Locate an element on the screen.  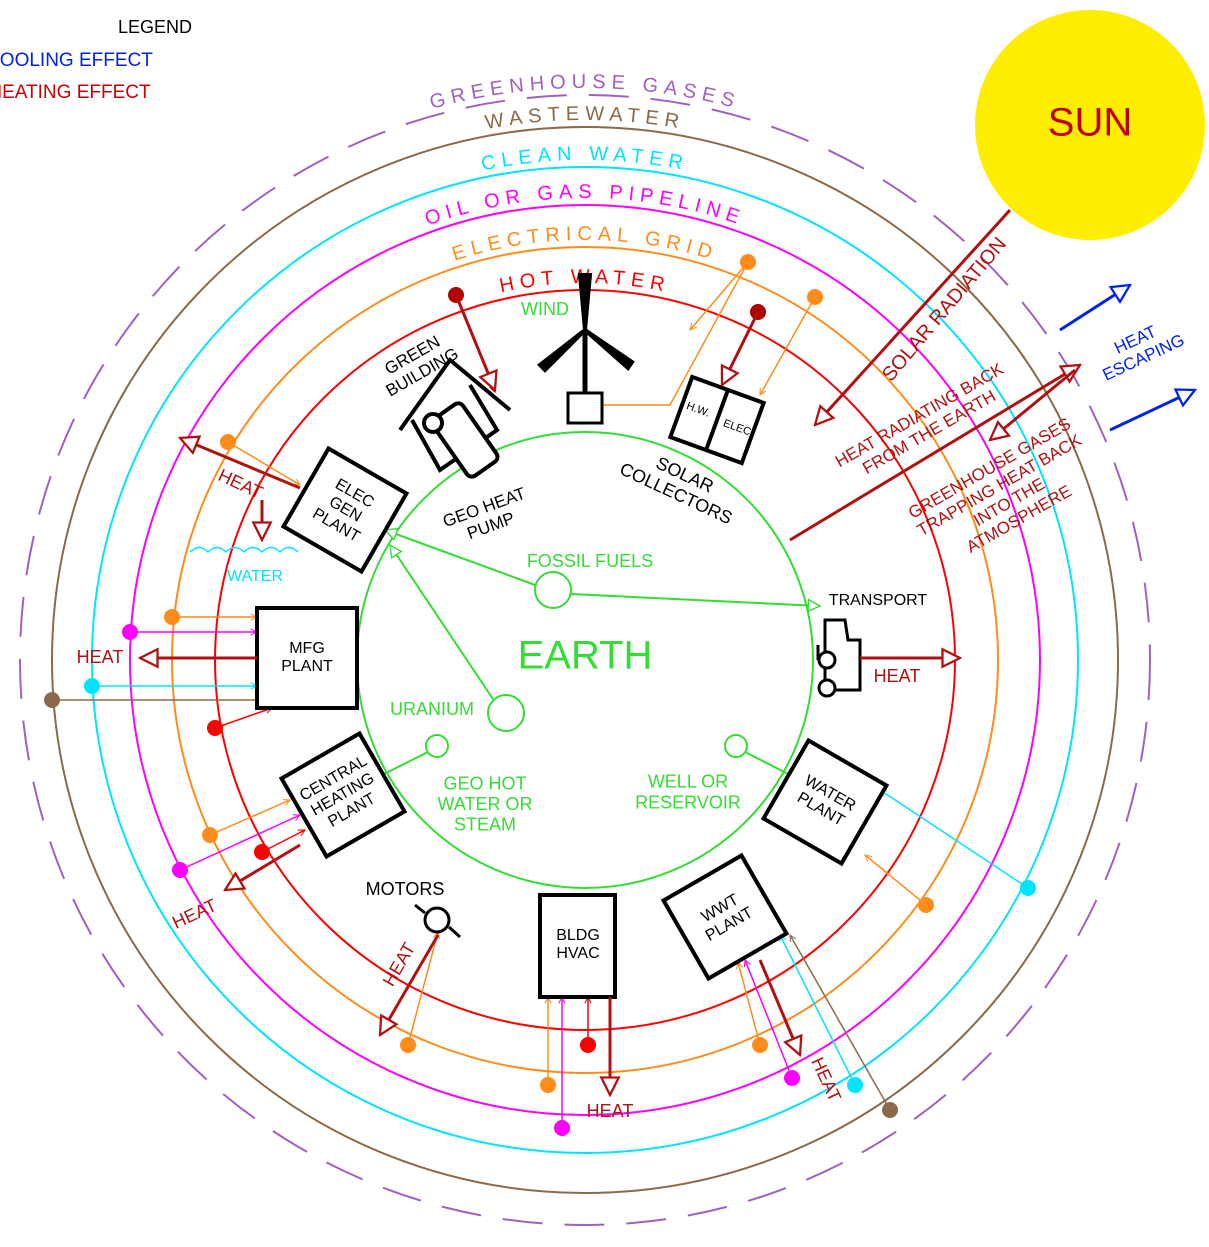
label: GEO HOT WATER OR STEAM is located at coordinates (485, 803).